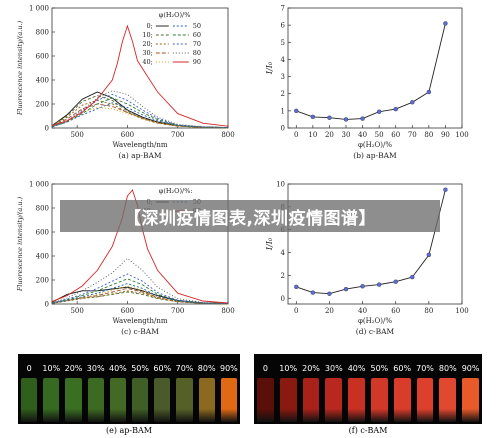 Image resolution: width=500 pixels, height=438 pixels. Describe the element at coordinates (147, 62) in the screenshot. I see `legend-label: 40;` at that location.